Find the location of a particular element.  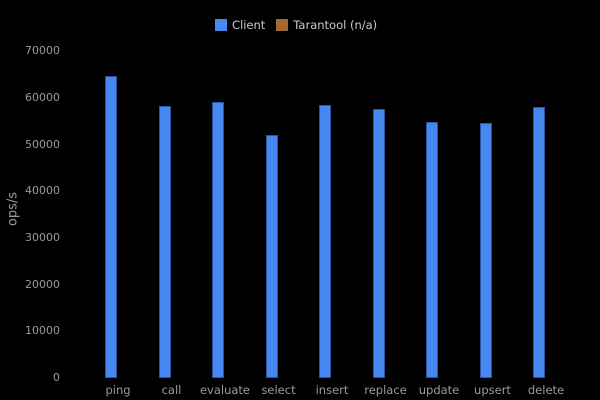

legend-item-tarantool: Tarantool (n/a) is located at coordinates (326, 25).